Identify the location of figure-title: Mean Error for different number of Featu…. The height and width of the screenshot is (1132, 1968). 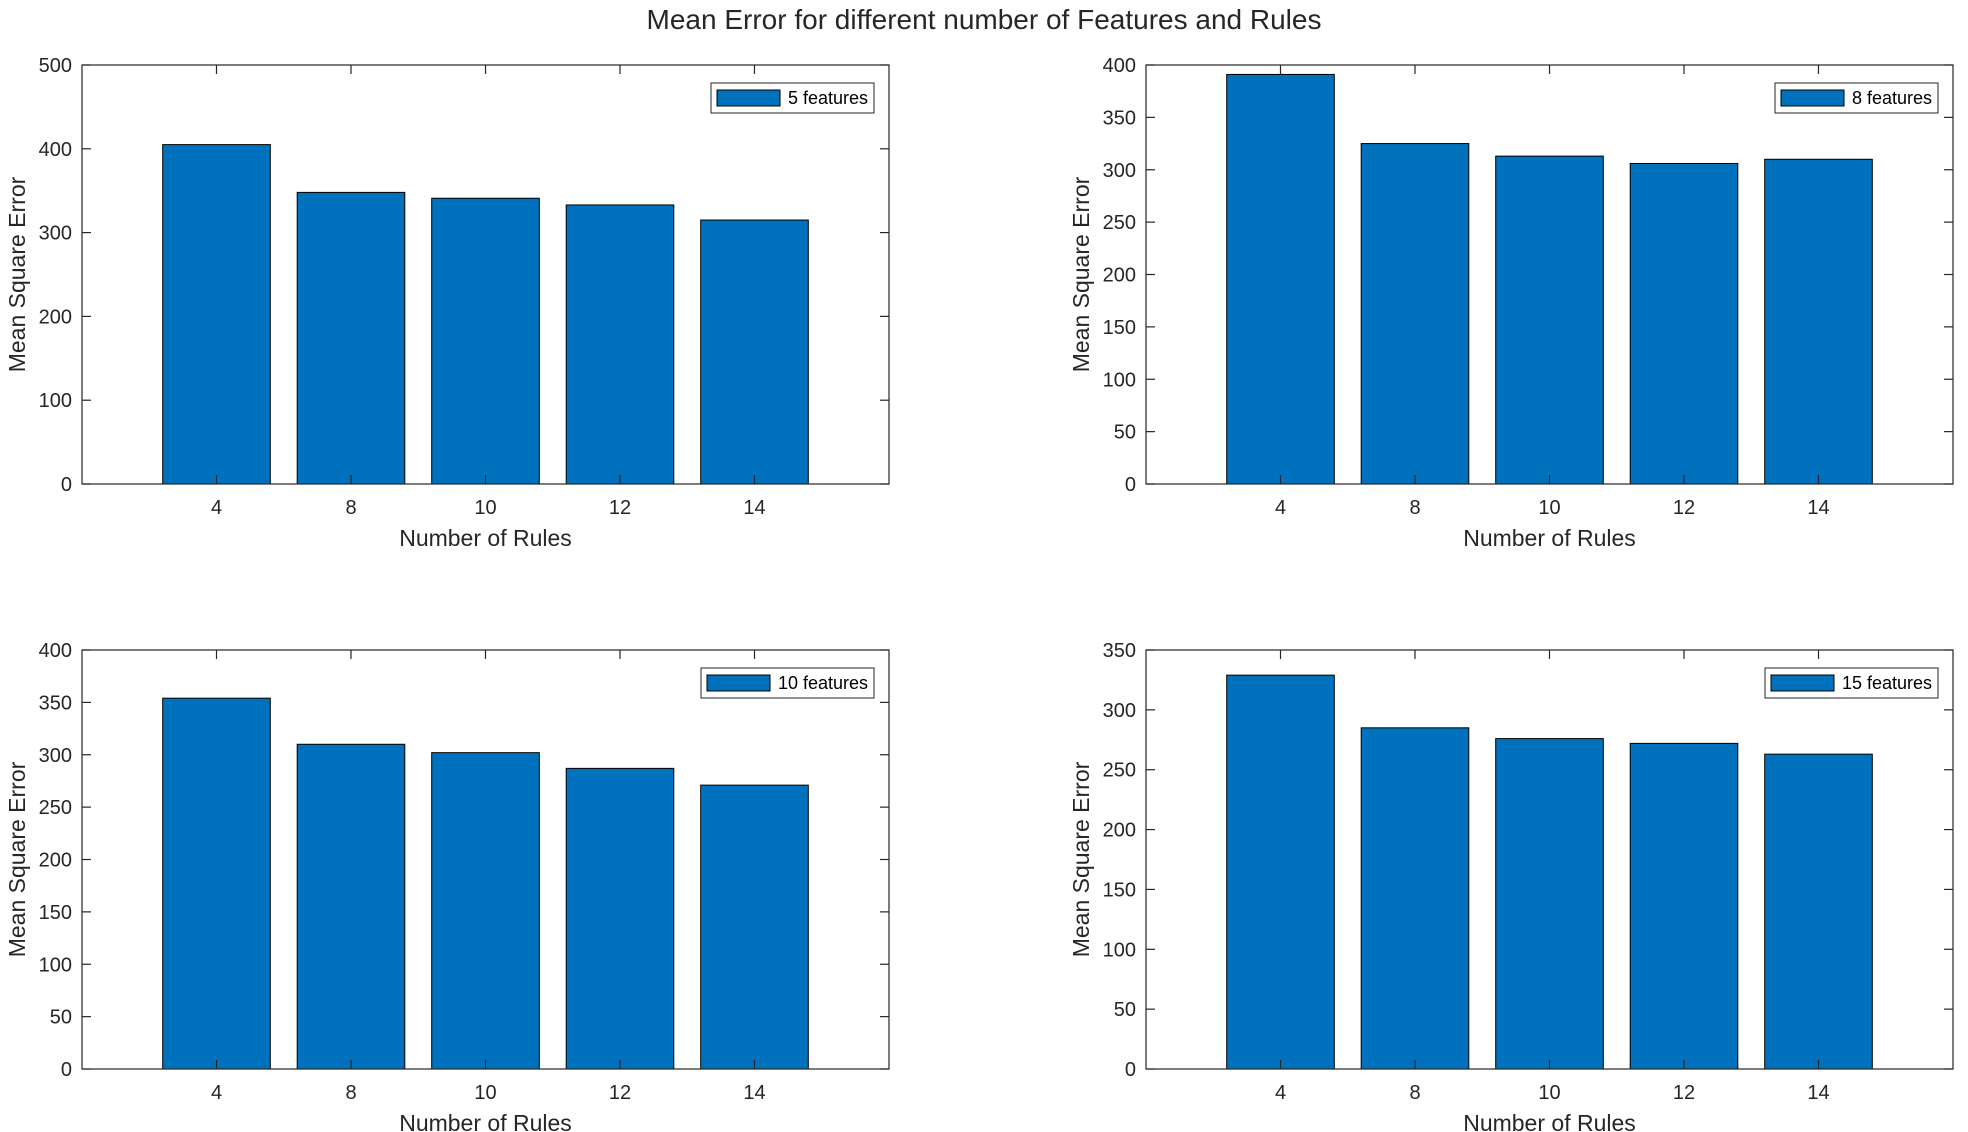
(984, 19).